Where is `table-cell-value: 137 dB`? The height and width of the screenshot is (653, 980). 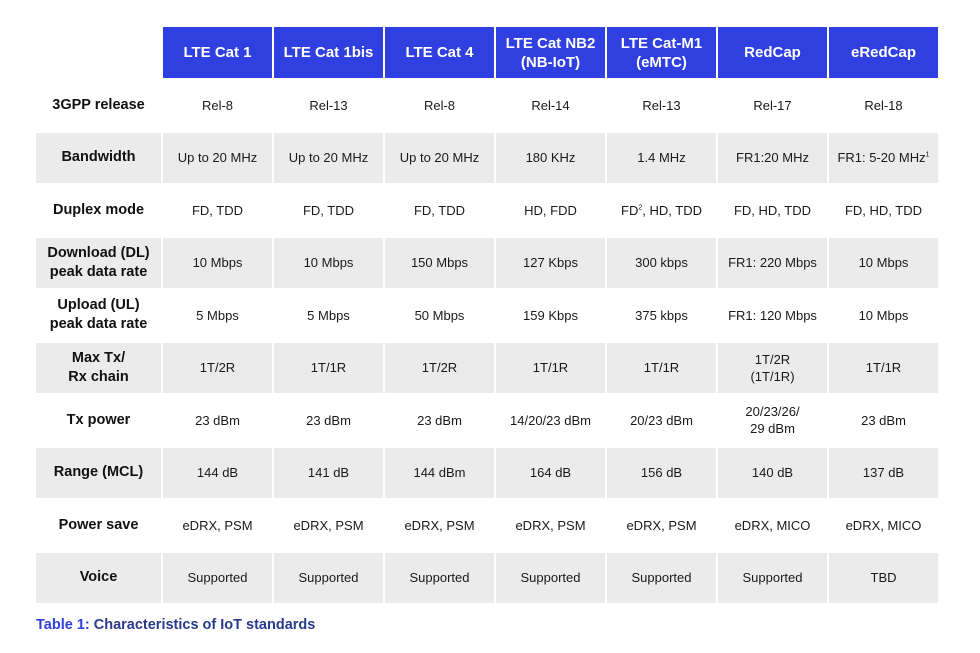 table-cell-value: 137 dB is located at coordinates (883, 473).